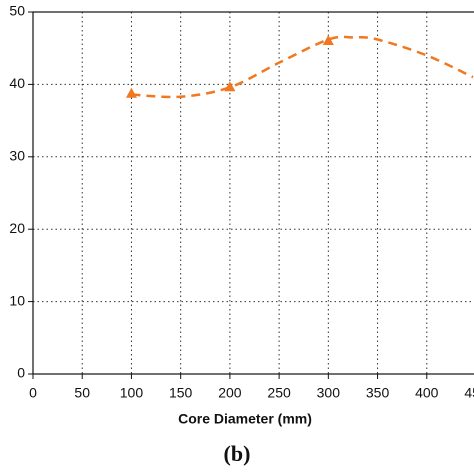 Image resolution: width=474 pixels, height=474 pixels. Describe the element at coordinates (17, 300) in the screenshot. I see `y-tick-label: 10` at that location.